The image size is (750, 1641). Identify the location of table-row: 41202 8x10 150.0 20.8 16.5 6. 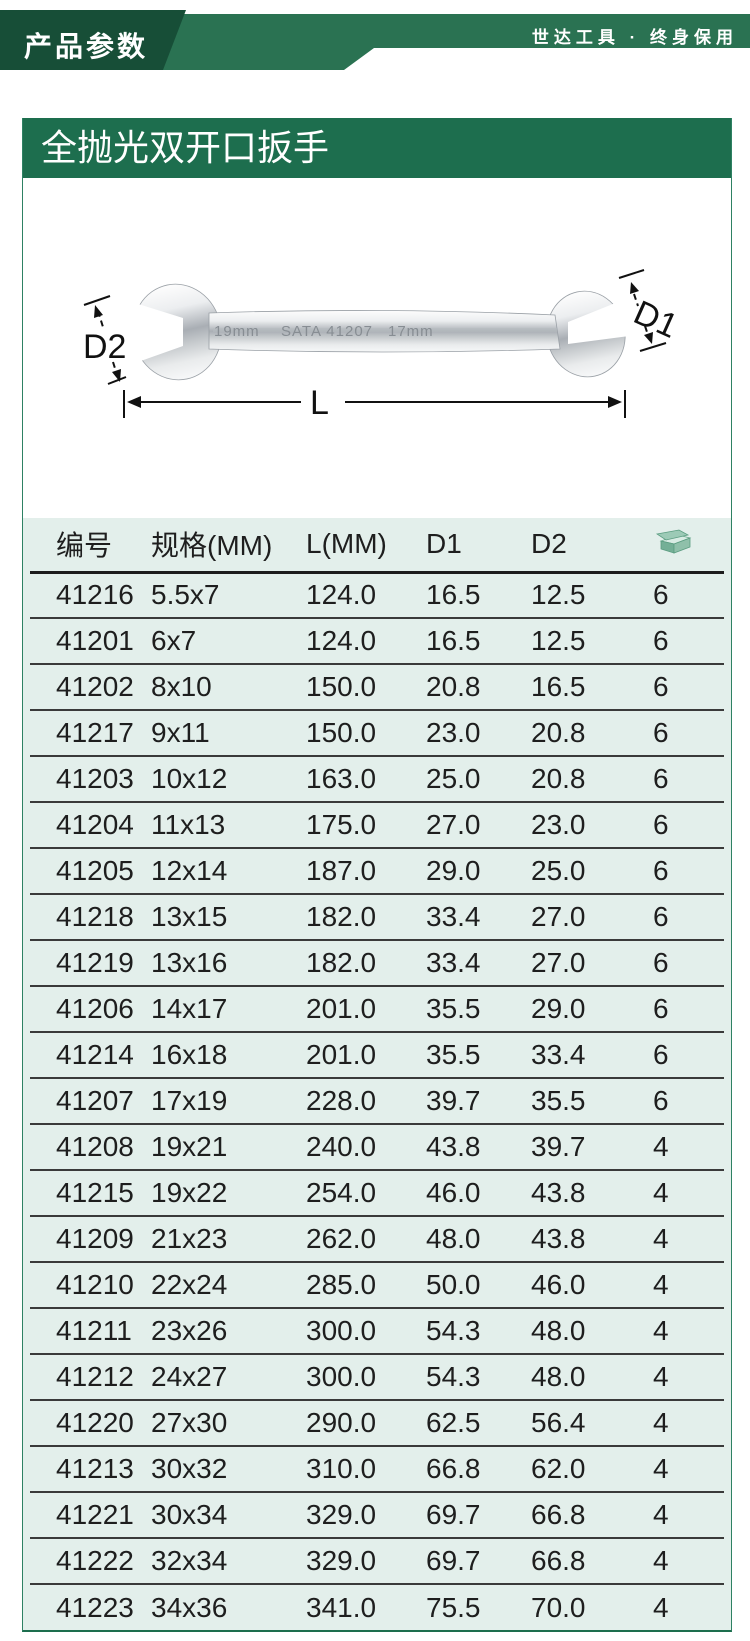
(377, 687).